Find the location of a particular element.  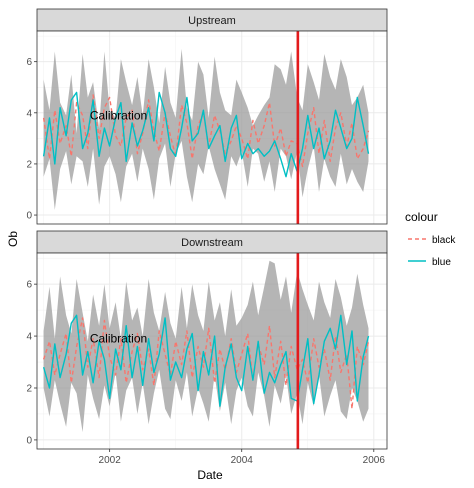

legend-label-blue: blue is located at coordinates (441, 262).